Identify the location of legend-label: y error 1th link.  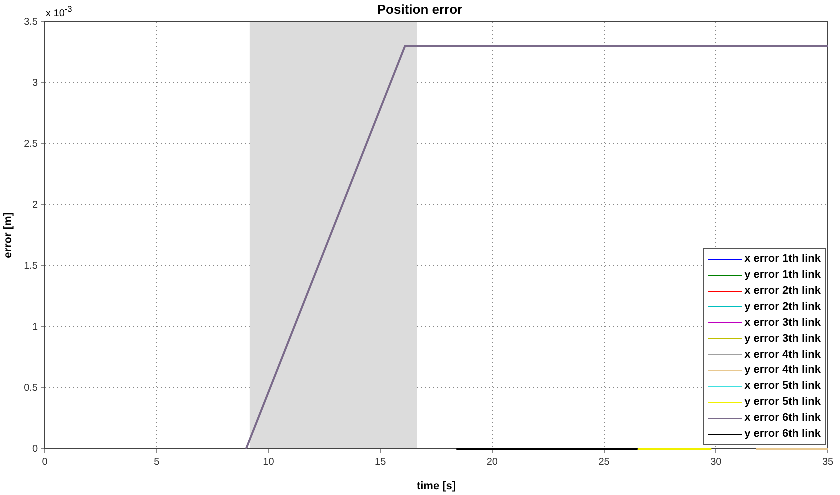
(782, 275).